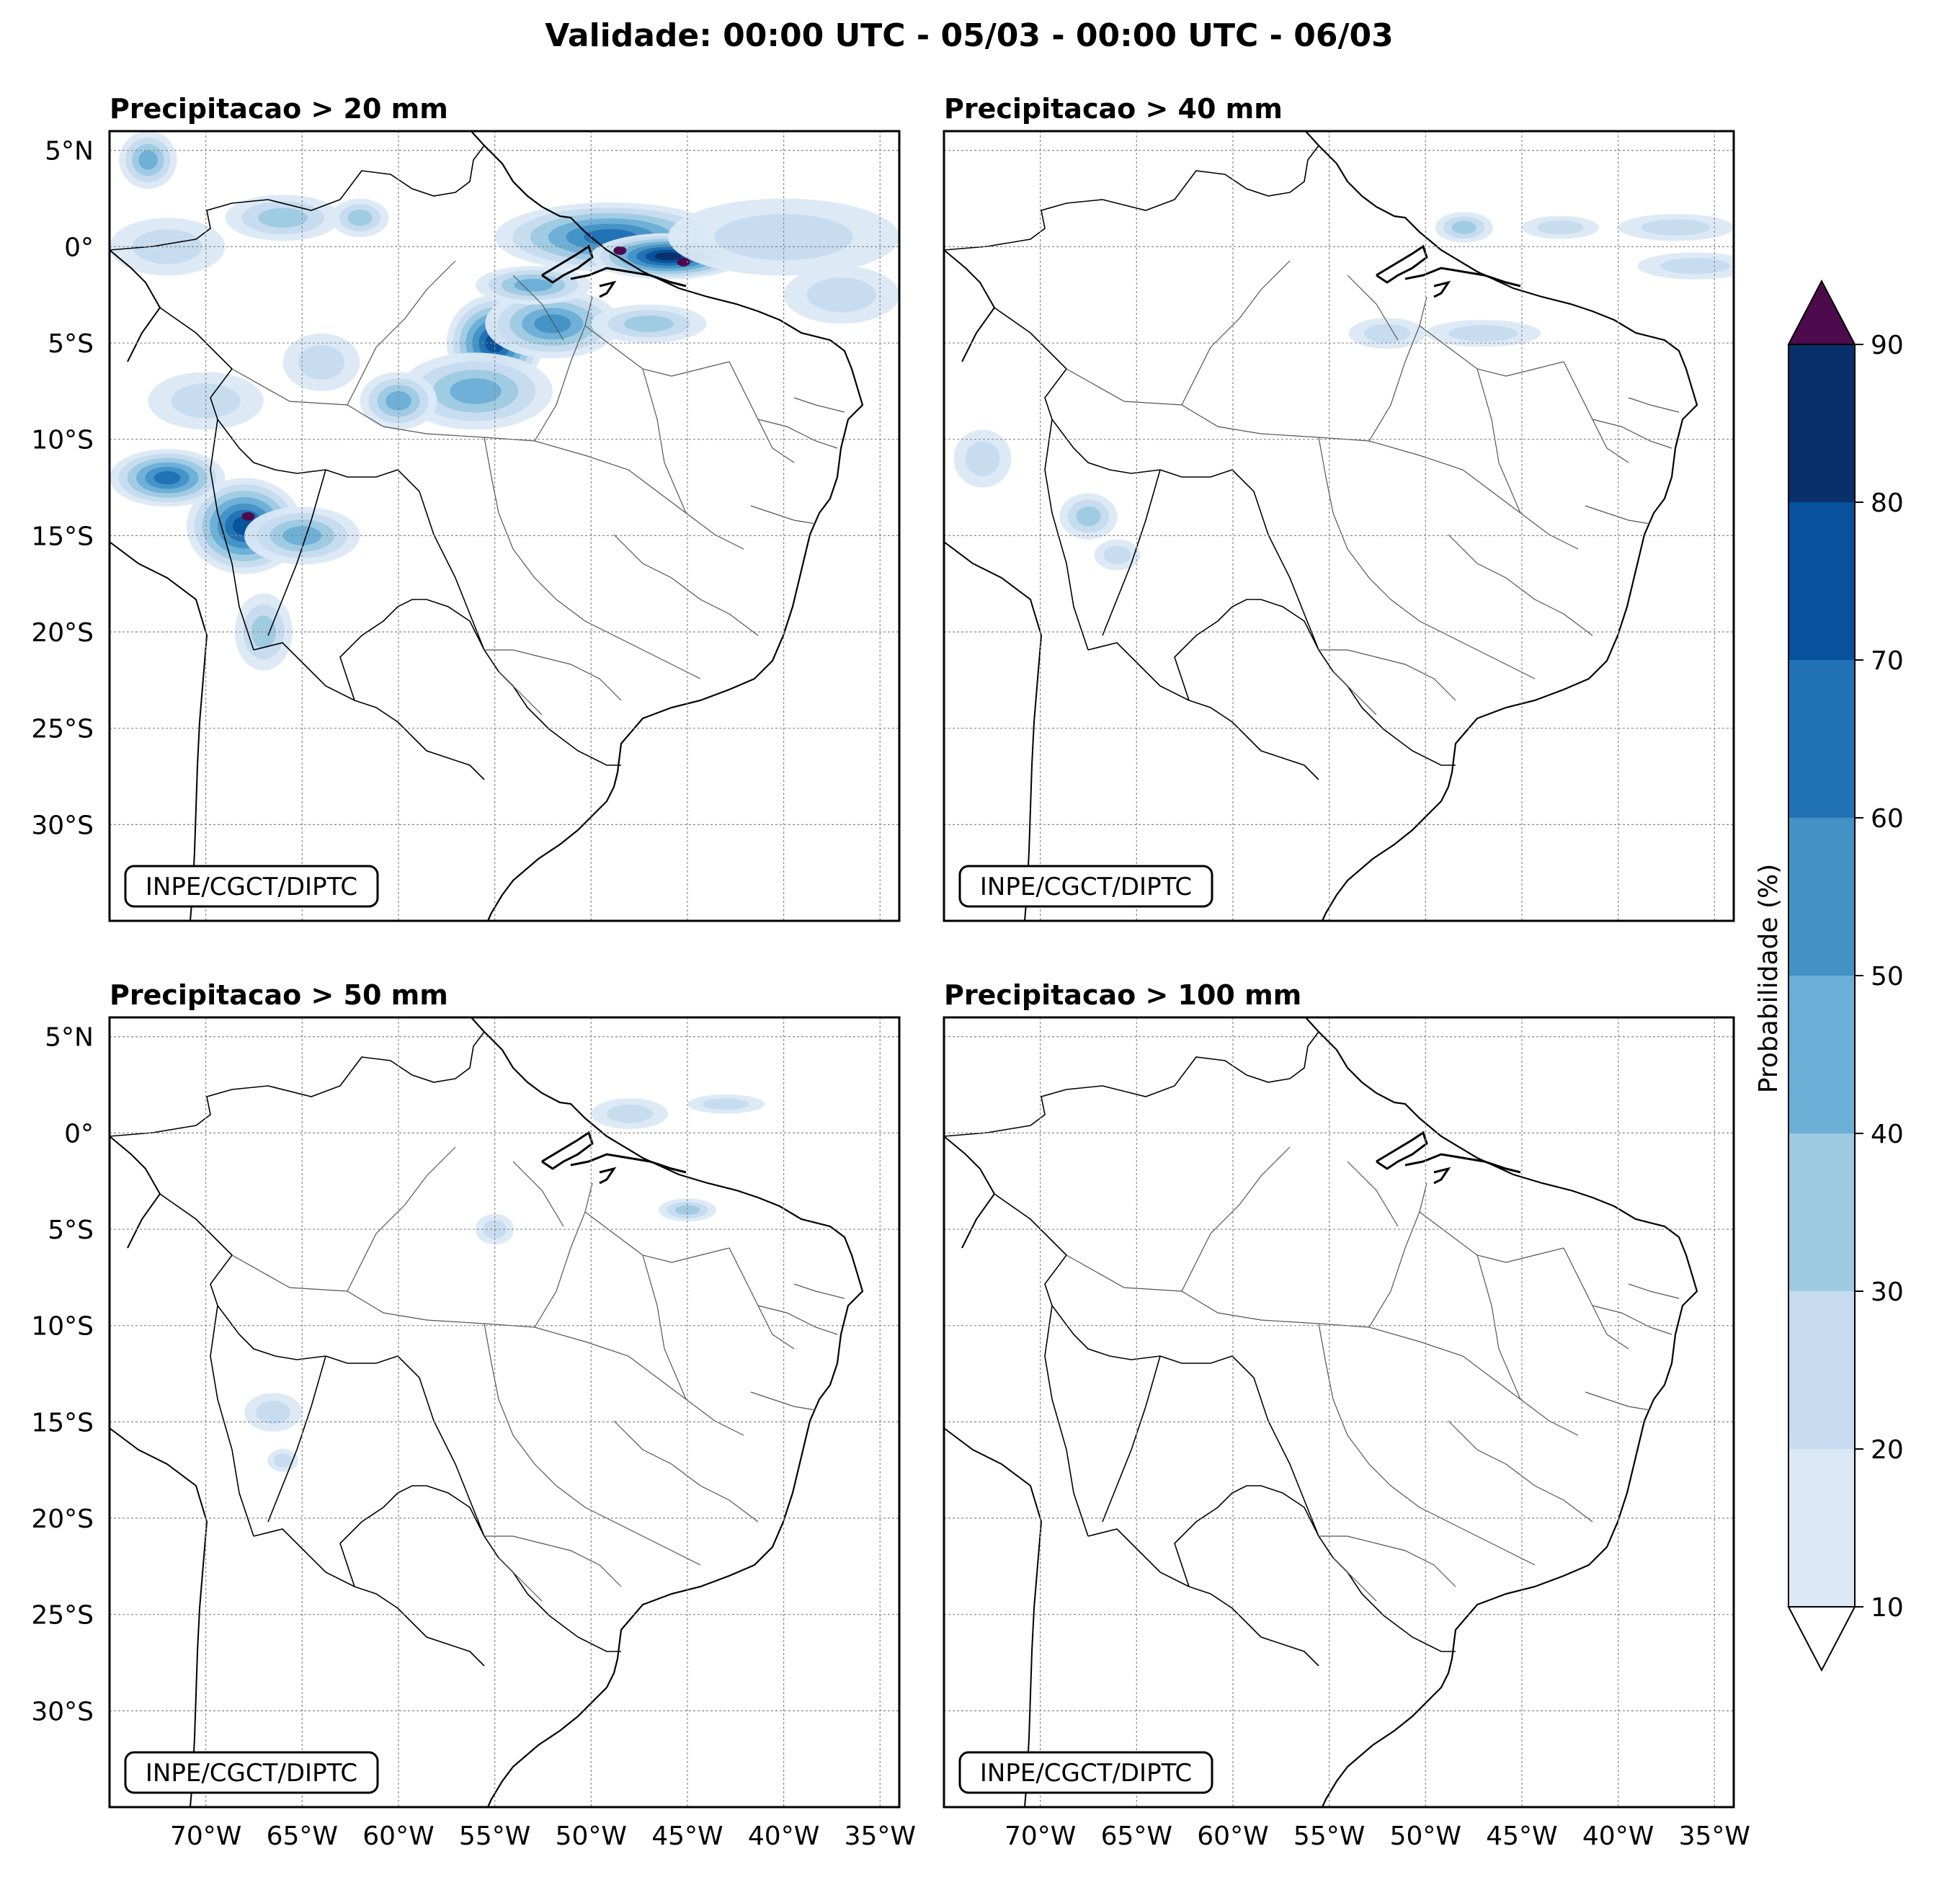 This screenshot has height=1877, width=1960. I want to click on colorbar-bands, so click(1821, 975).